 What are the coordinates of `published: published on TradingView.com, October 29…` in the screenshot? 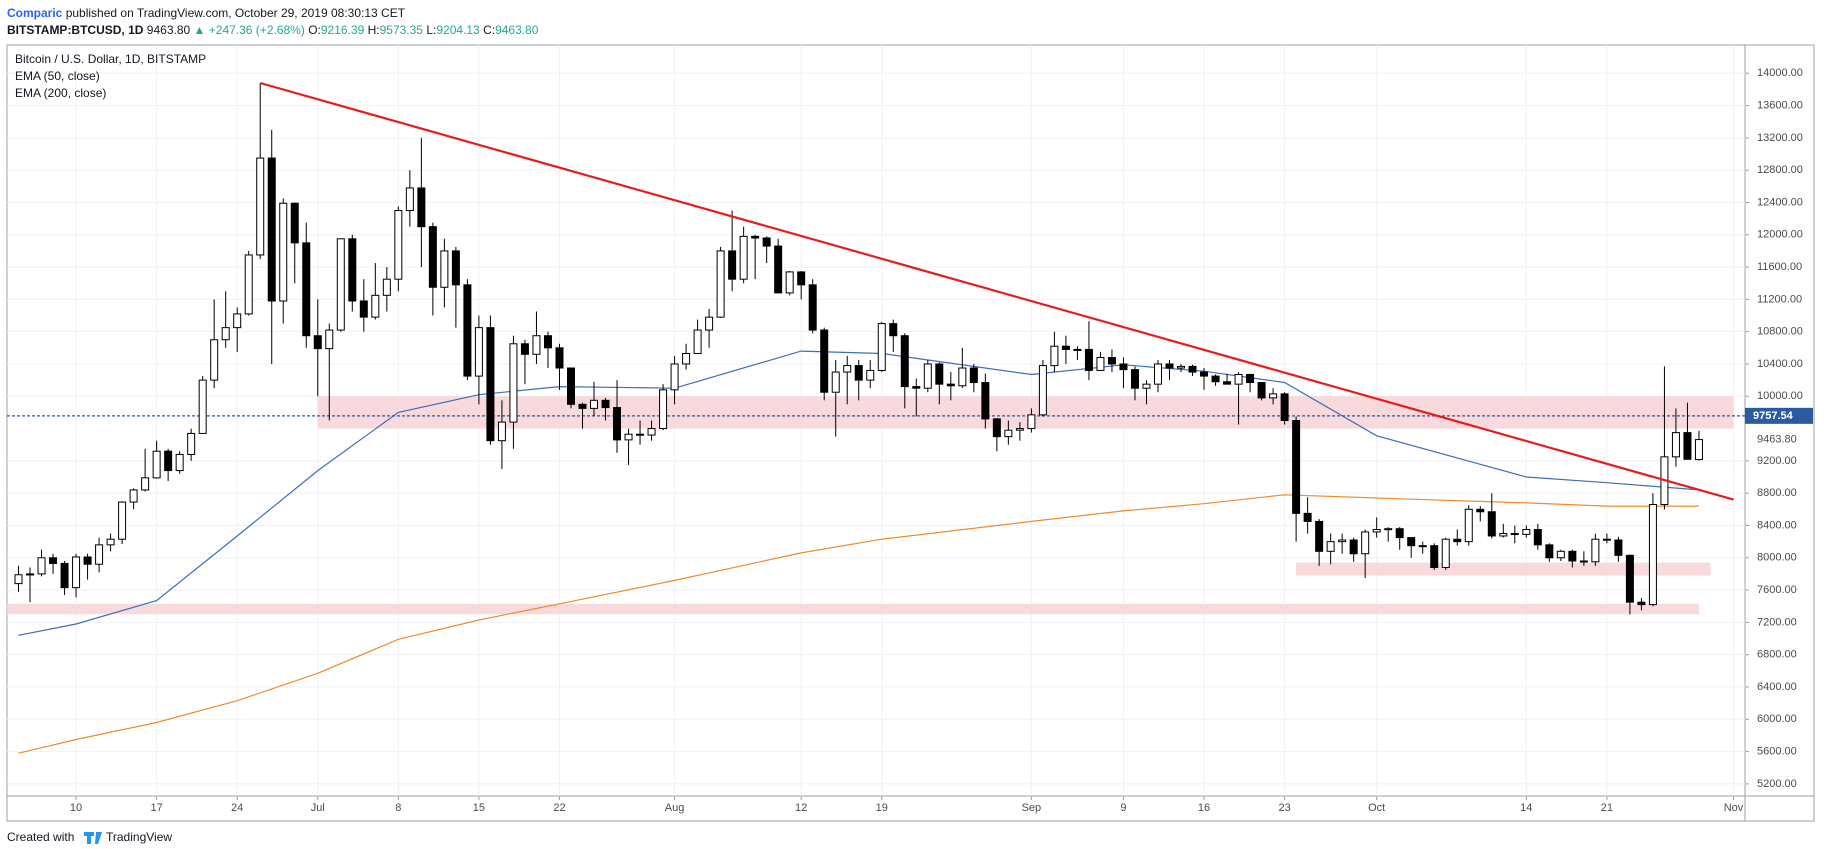 It's located at (236, 13).